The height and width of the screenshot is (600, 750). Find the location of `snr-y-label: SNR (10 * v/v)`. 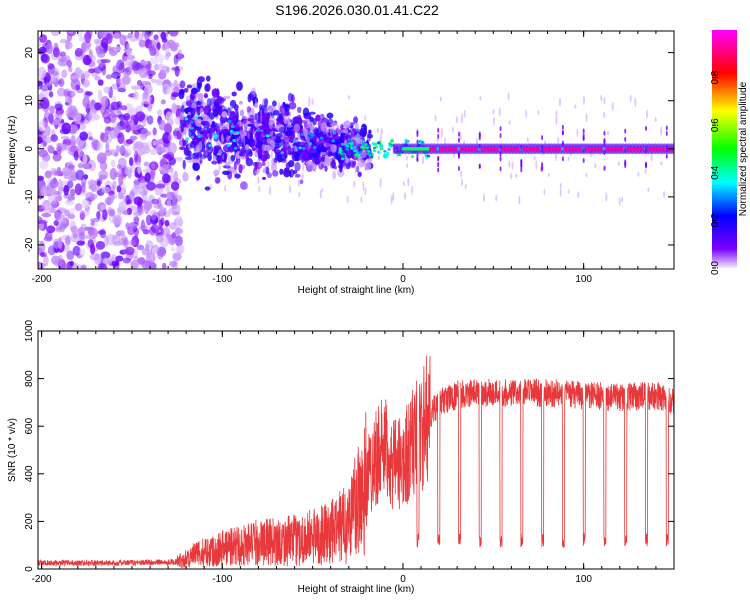

snr-y-label: SNR (10 * v/v) is located at coordinates (12, 450).